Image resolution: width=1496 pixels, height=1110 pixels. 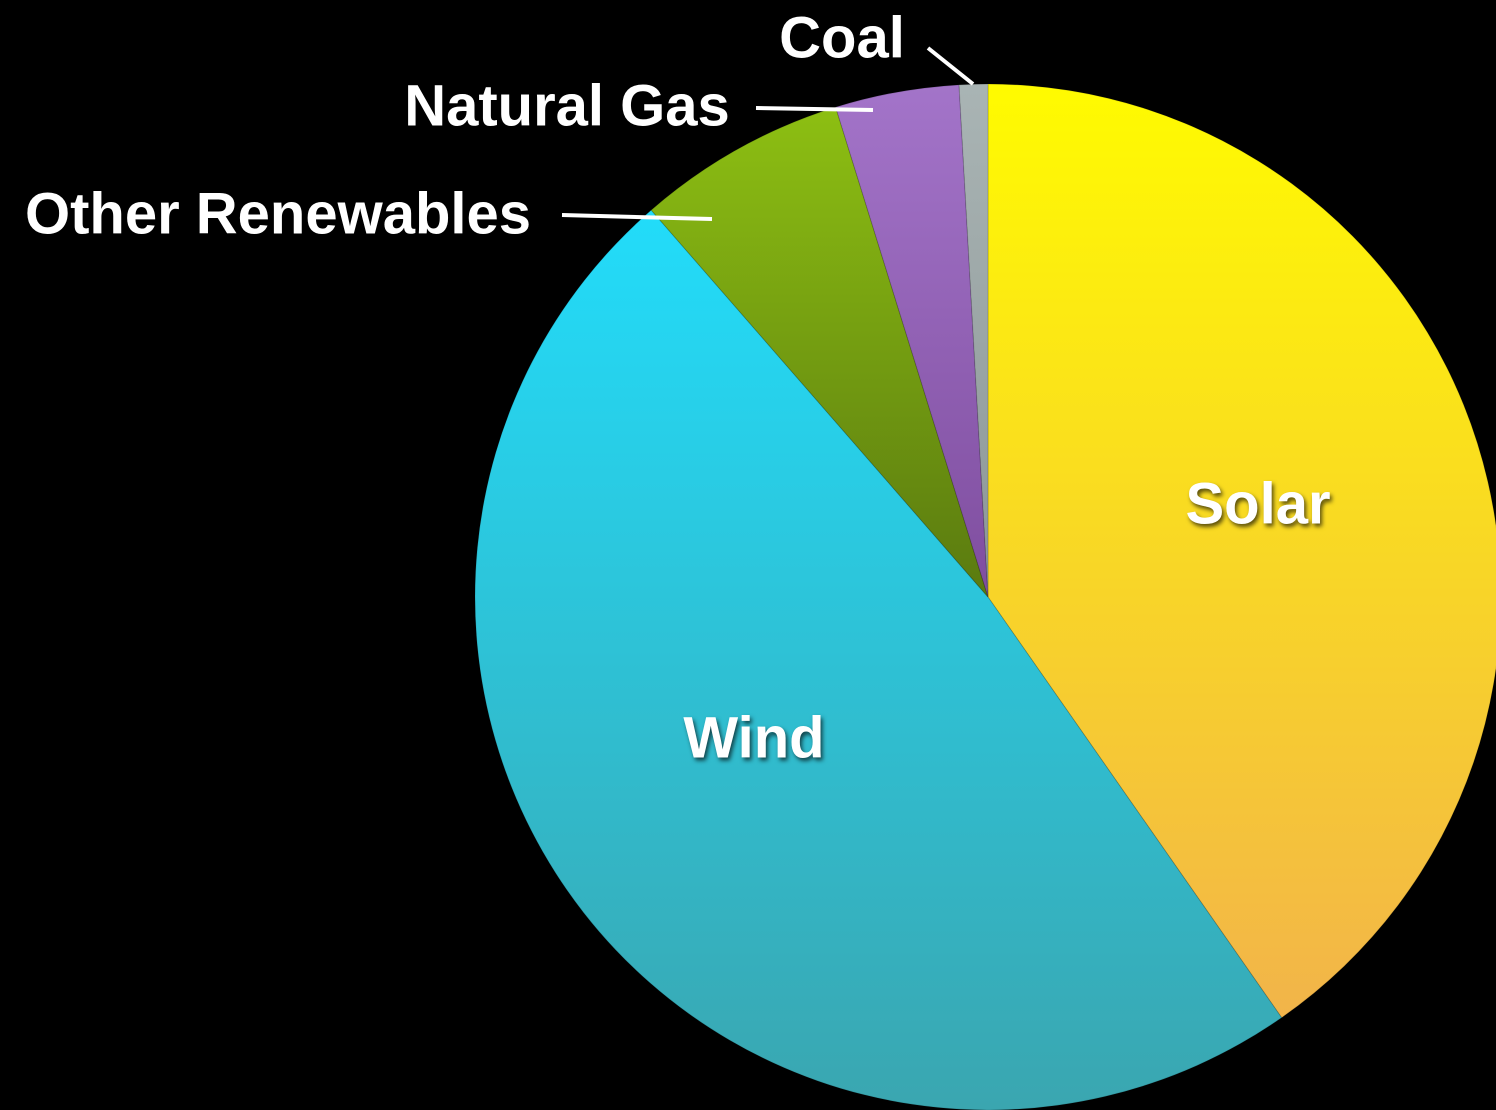 I want to click on slice-label-wind: Wind, so click(x=753, y=737).